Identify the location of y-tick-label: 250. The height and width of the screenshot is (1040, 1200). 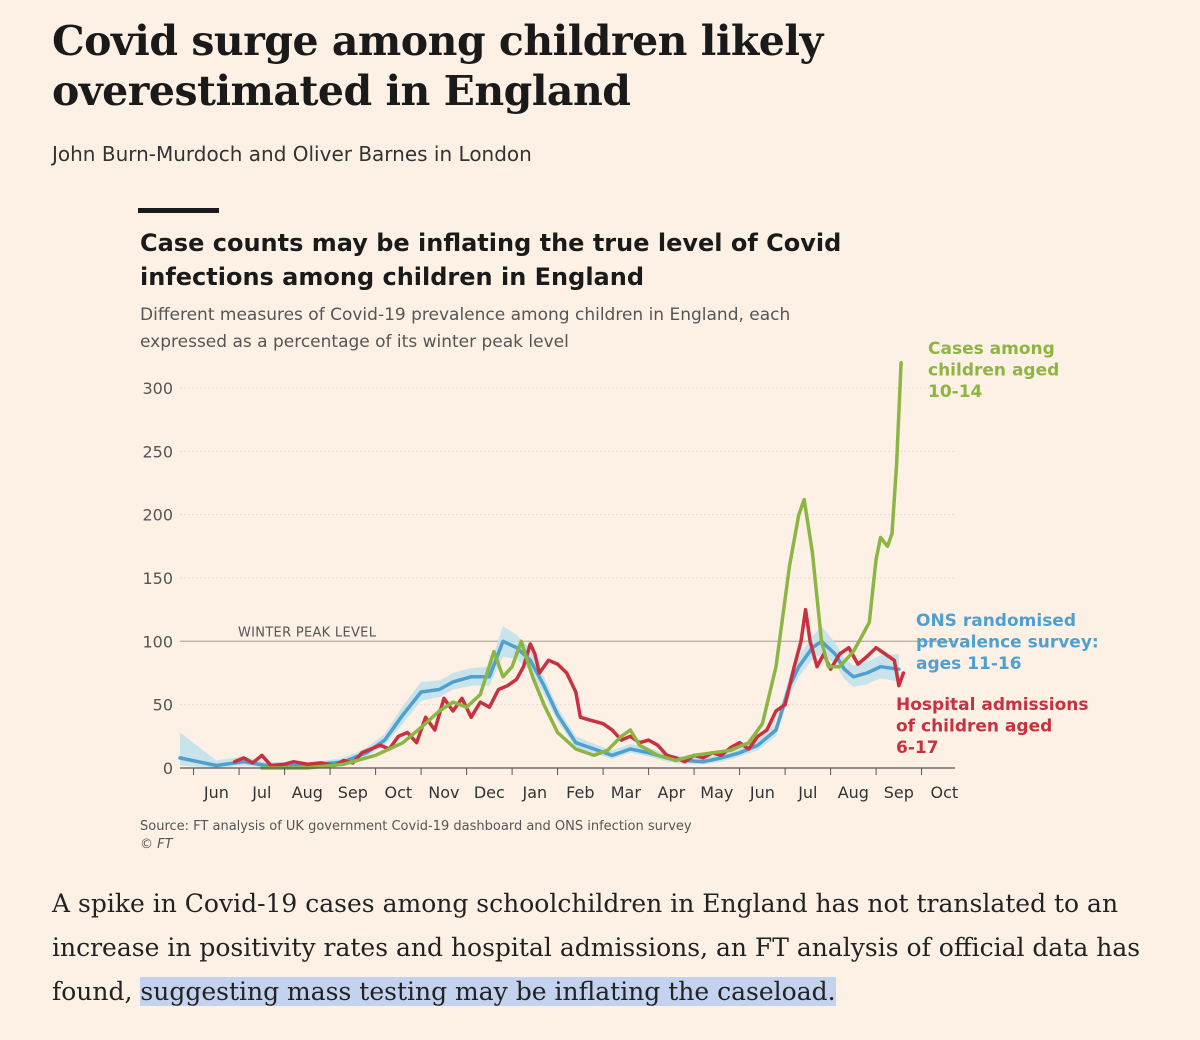
(157, 451).